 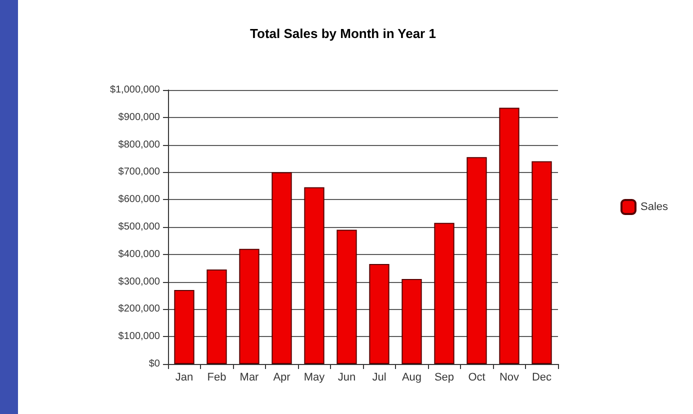 I want to click on y-tick-label: $200,000, so click(x=139, y=309).